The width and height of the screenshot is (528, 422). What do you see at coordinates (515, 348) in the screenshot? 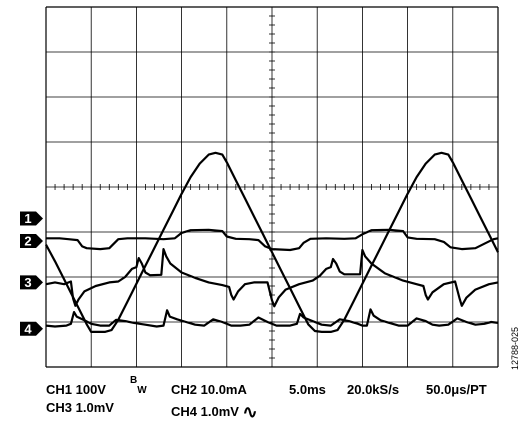
I see `figure-id: 12788-025` at bounding box center [515, 348].